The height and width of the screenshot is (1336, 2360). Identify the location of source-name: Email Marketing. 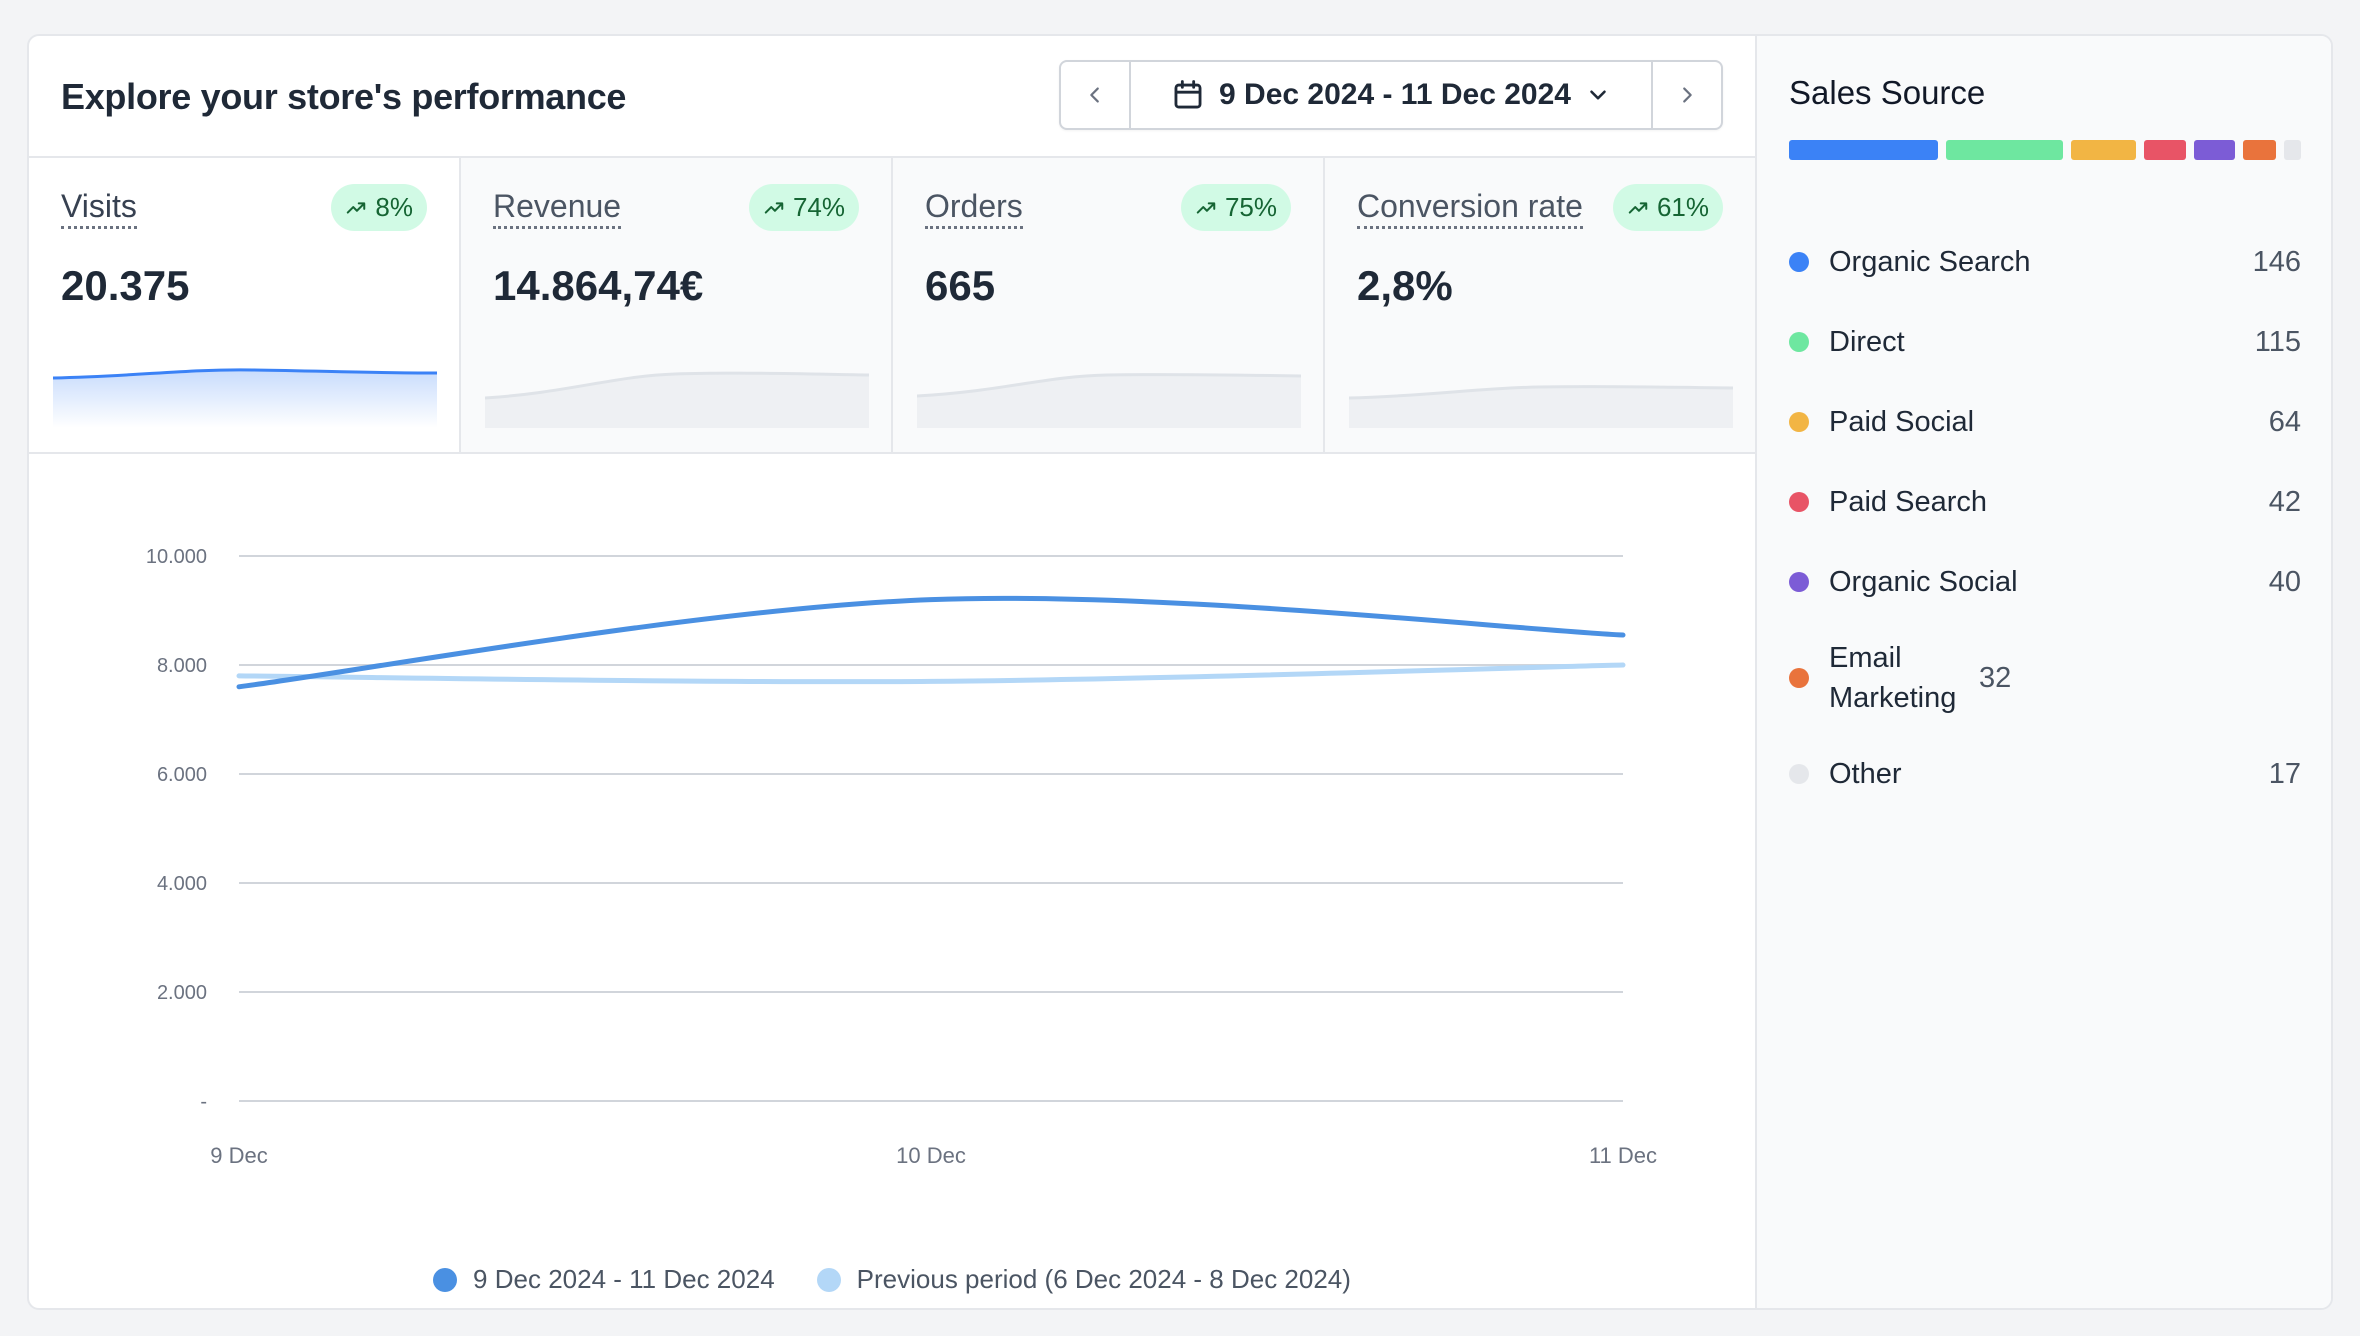
(1893, 678).